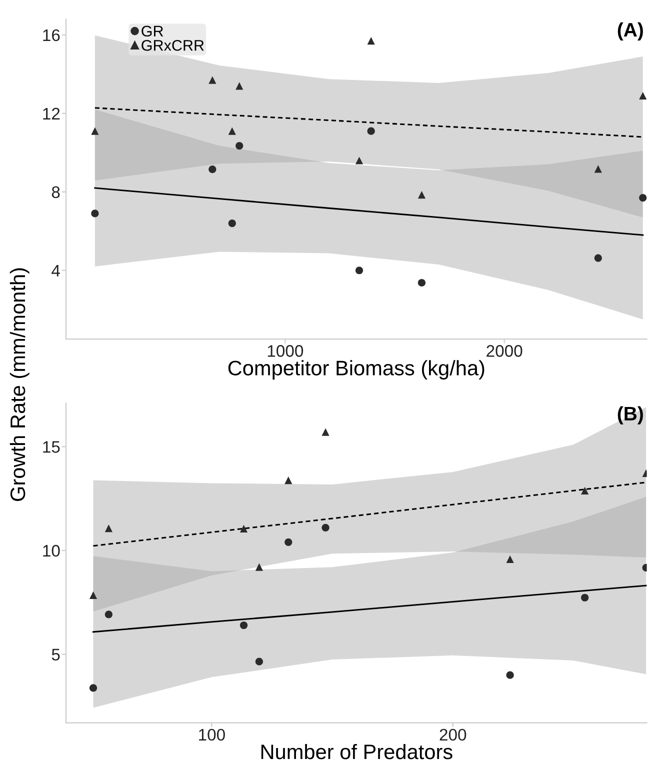 This screenshot has width=660, height=769. Describe the element at coordinates (286, 351) in the screenshot. I see `x-tick-label: 1000` at that location.